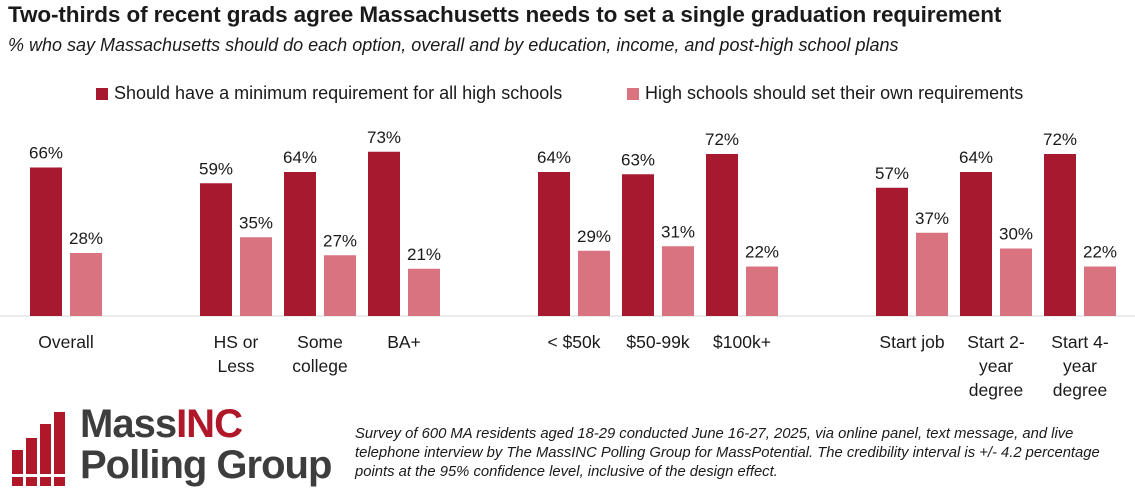  What do you see at coordinates (256, 222) in the screenshot?
I see `data-label: 35%` at bounding box center [256, 222].